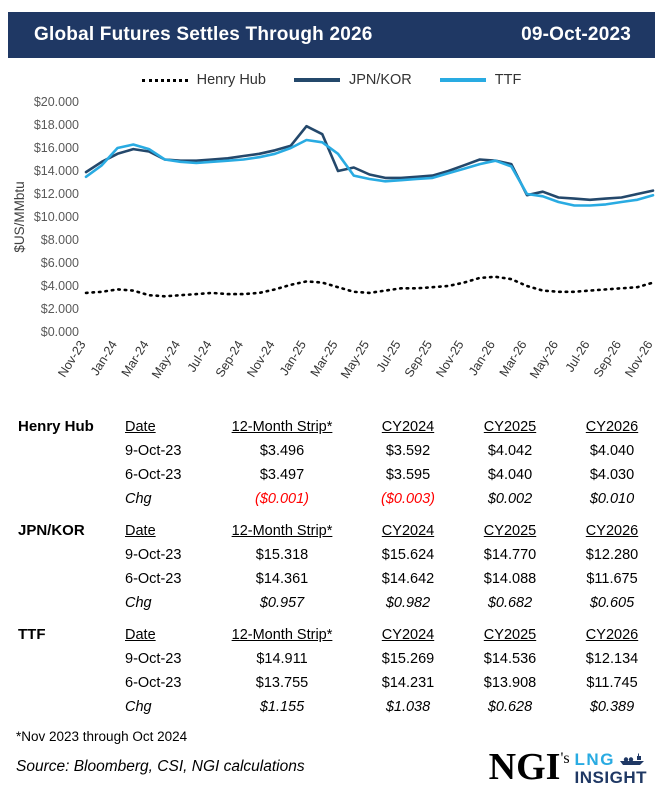 This screenshot has height=805, width=663. What do you see at coordinates (56, 171) in the screenshot?
I see `svg-text: $14.000` at bounding box center [56, 171].